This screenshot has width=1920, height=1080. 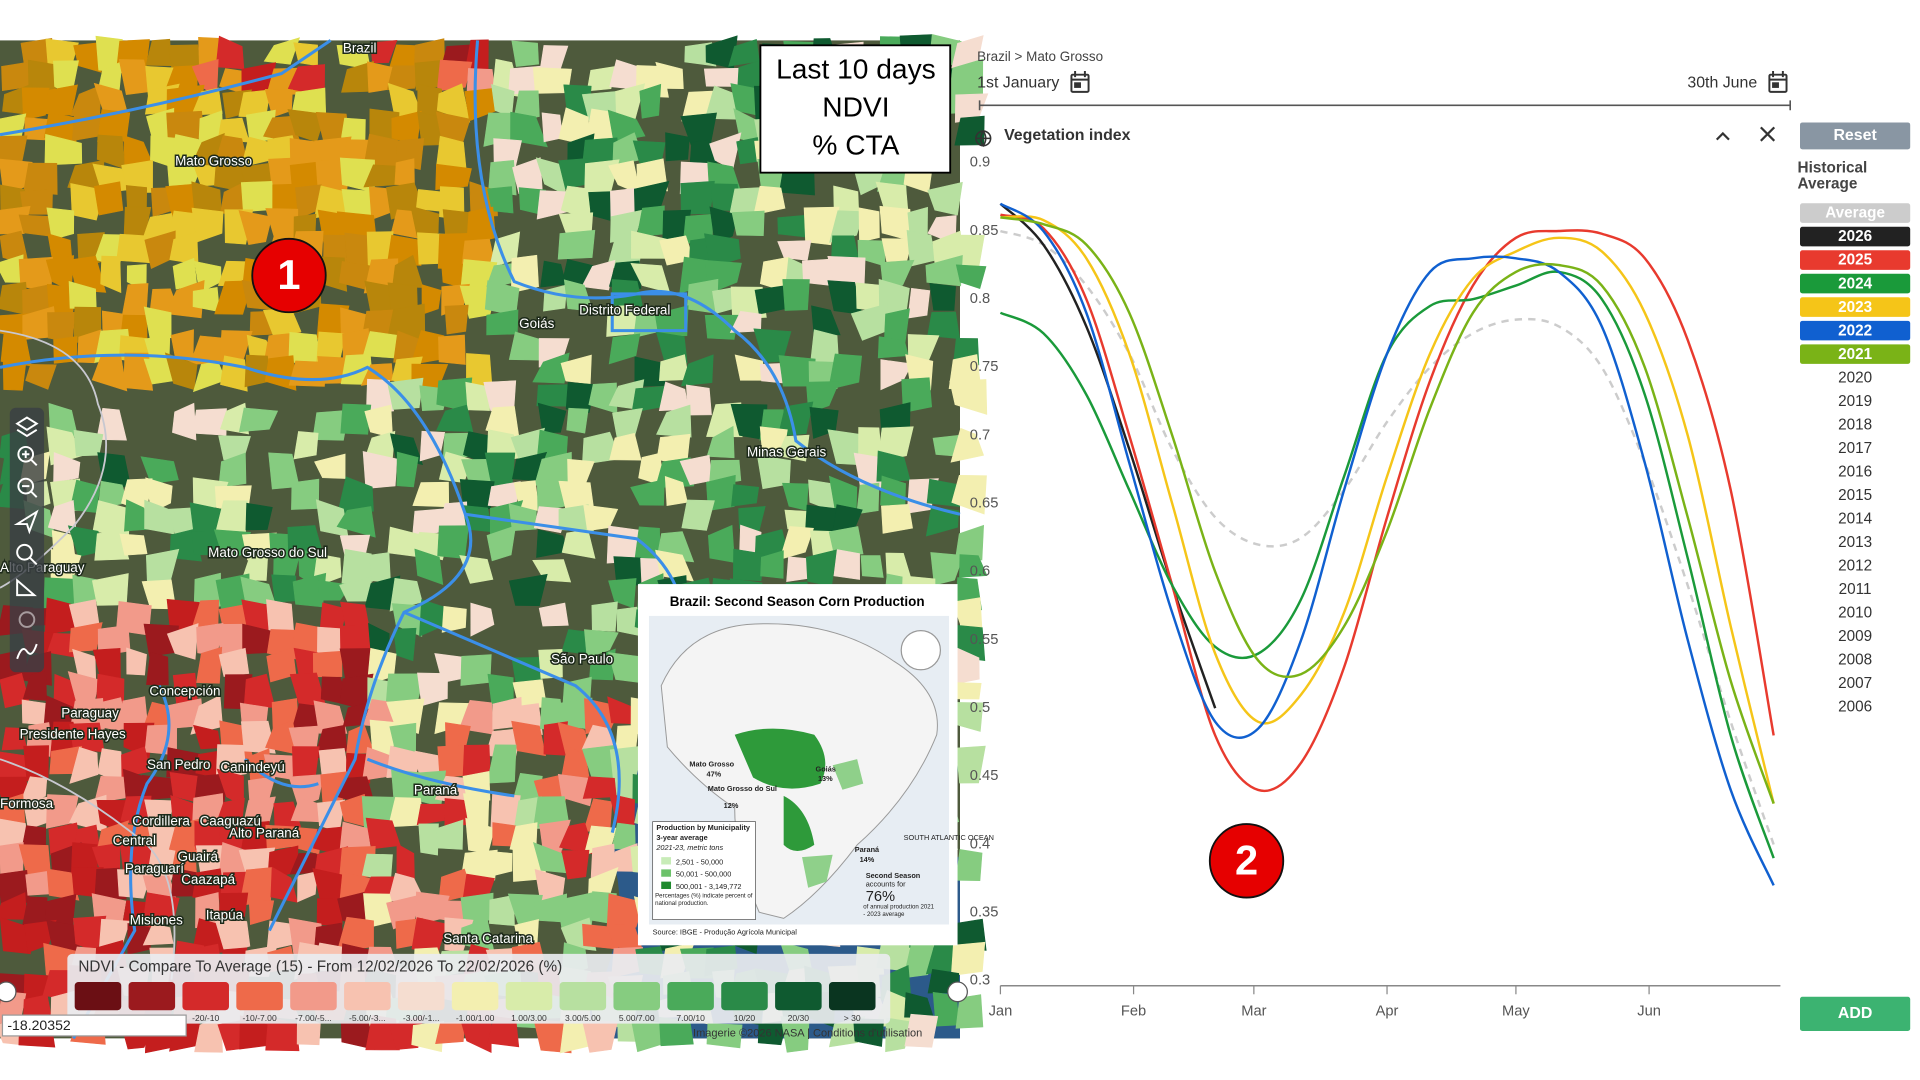 What do you see at coordinates (27, 540) in the screenshot?
I see `map-tools` at bounding box center [27, 540].